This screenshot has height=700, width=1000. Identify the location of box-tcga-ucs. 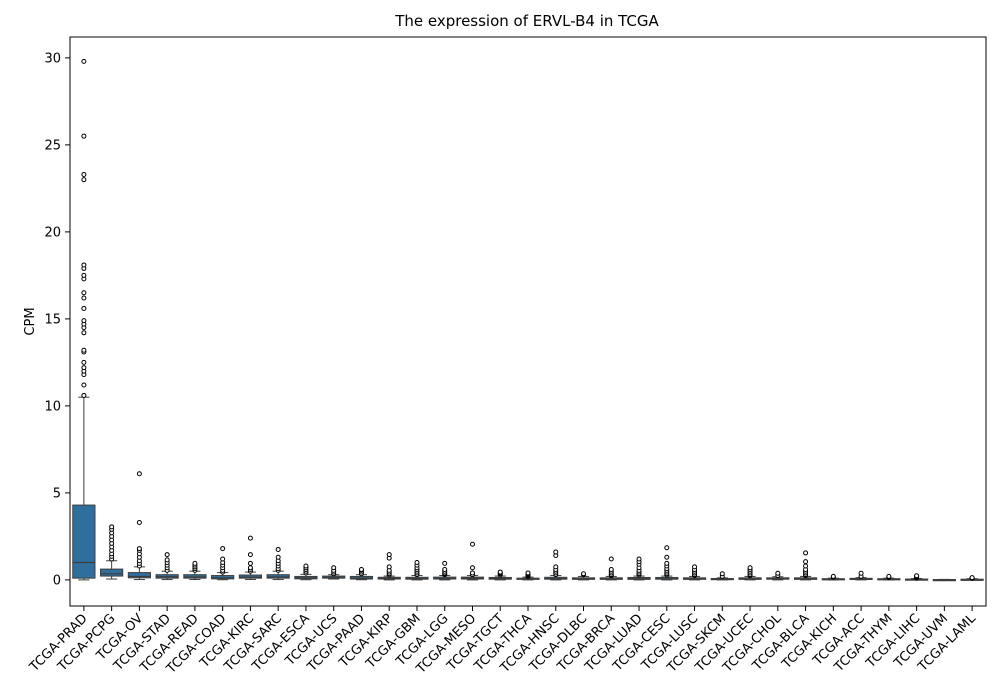
(334, 572).